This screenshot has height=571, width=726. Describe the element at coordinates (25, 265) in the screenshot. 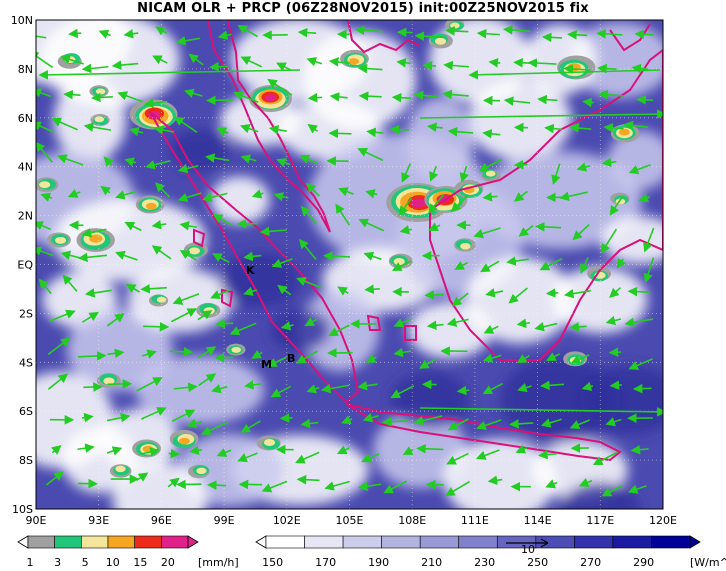

I see `lat-label: EQ` at that location.